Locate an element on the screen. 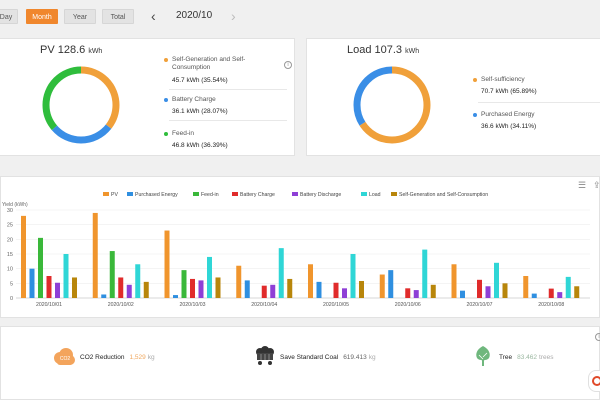  stat-name: Save Standard Coal is located at coordinates (309, 357).